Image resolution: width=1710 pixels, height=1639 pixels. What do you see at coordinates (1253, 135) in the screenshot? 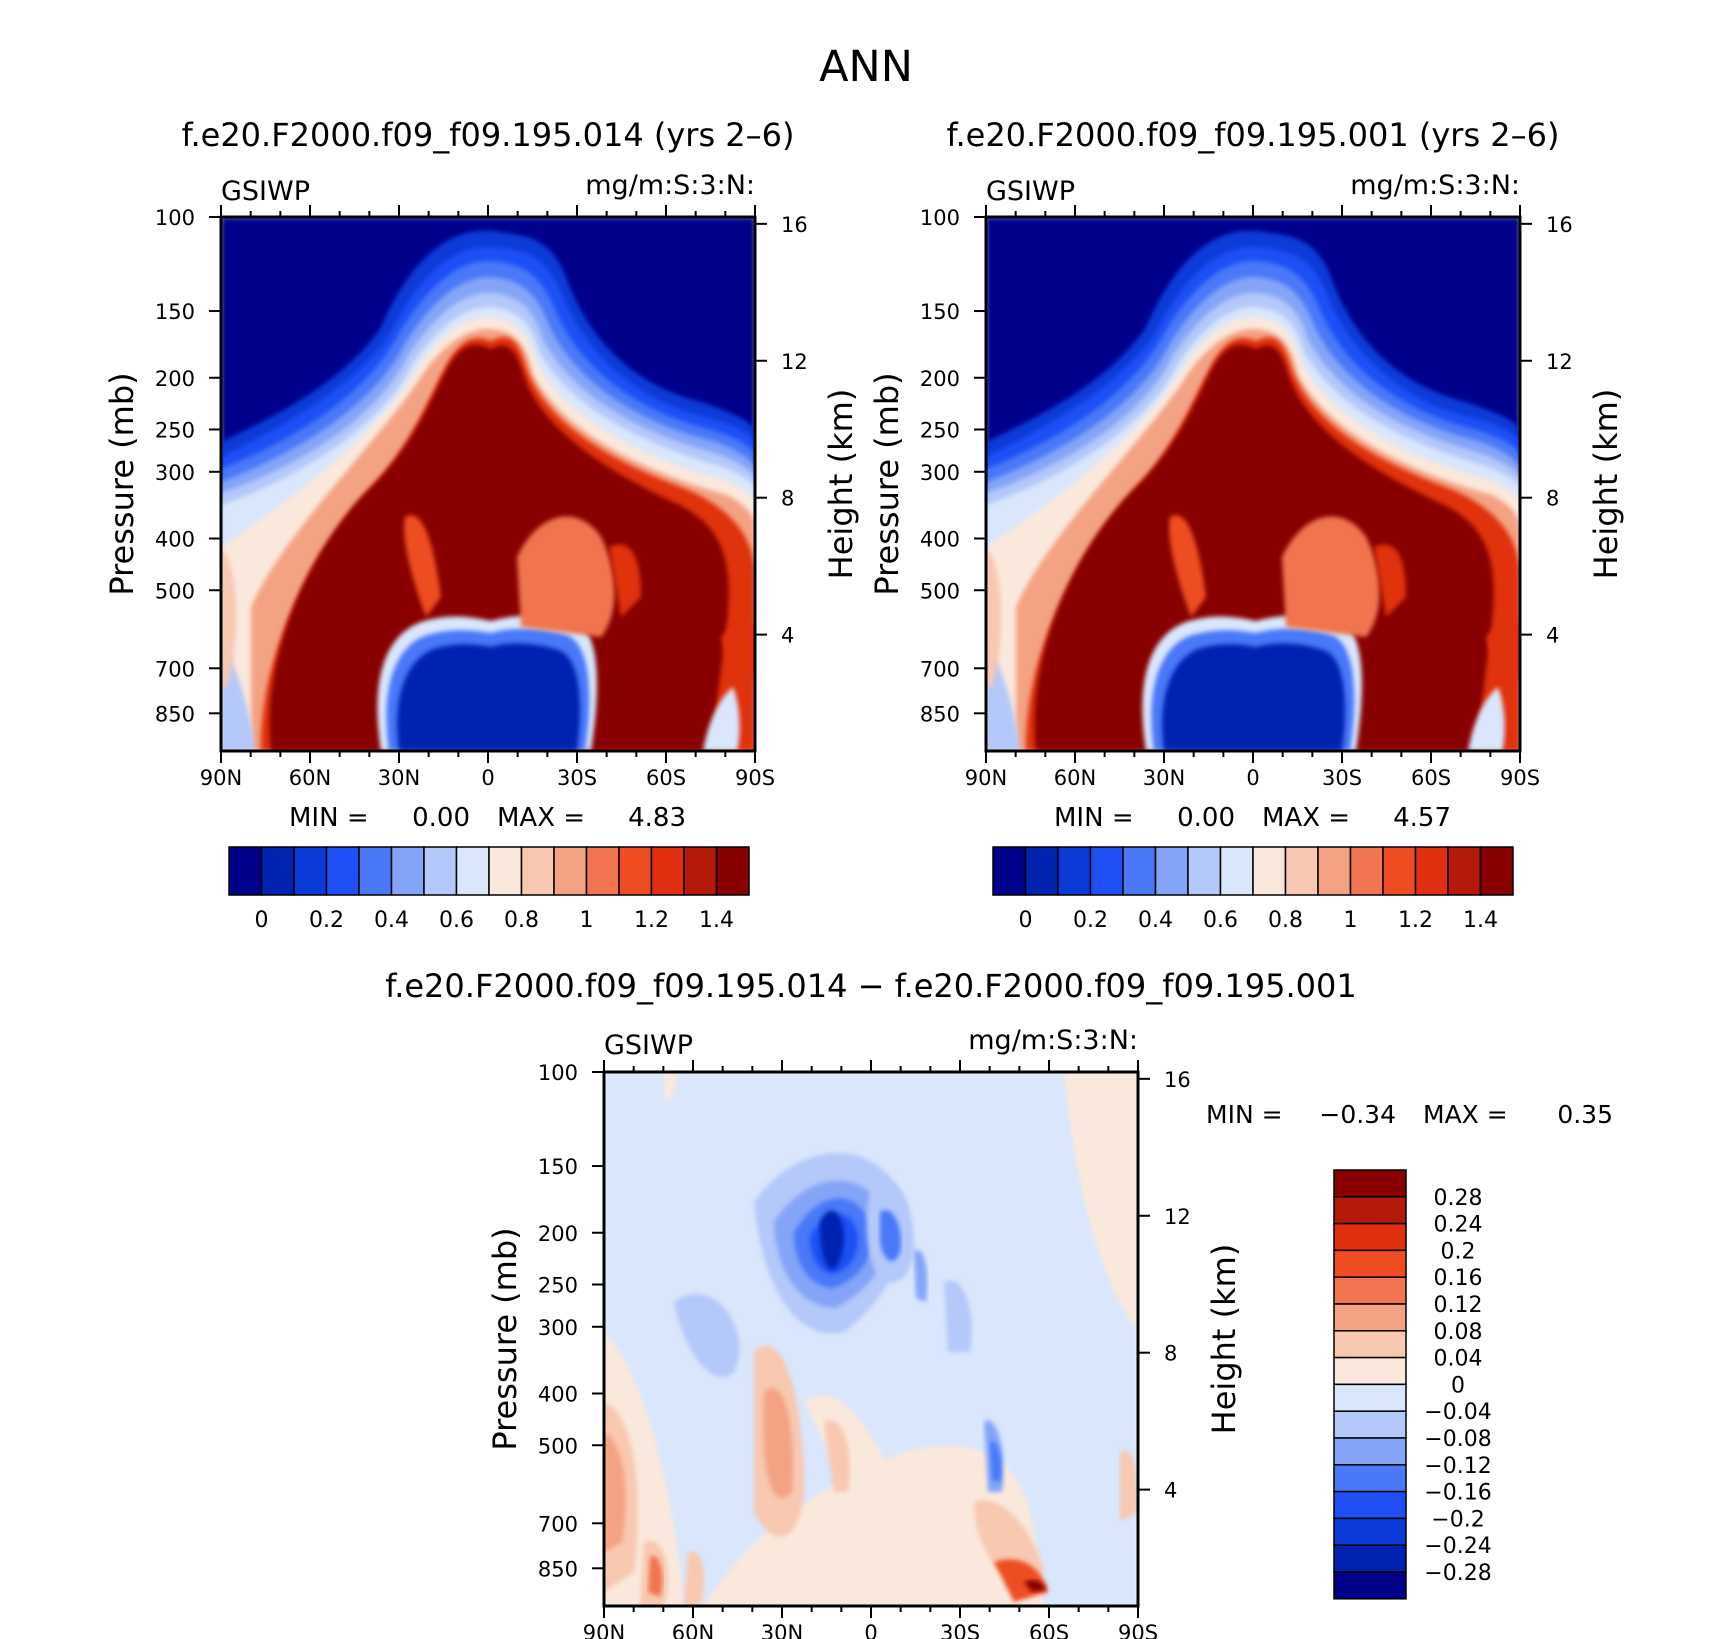
I see `panel-title: f.e20.F2000.f09_f09.195.001 (yrs 2–6)` at bounding box center [1253, 135].